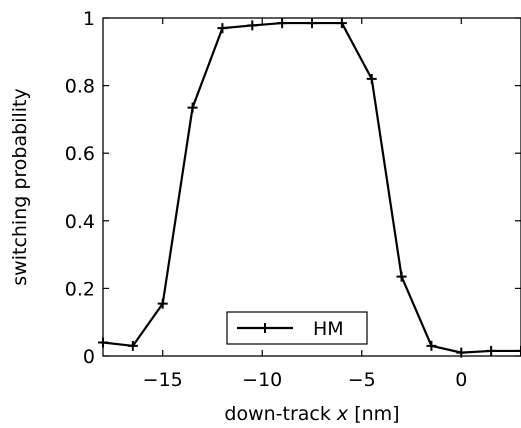  I want to click on y-tick-label: 0, so click(89, 357).